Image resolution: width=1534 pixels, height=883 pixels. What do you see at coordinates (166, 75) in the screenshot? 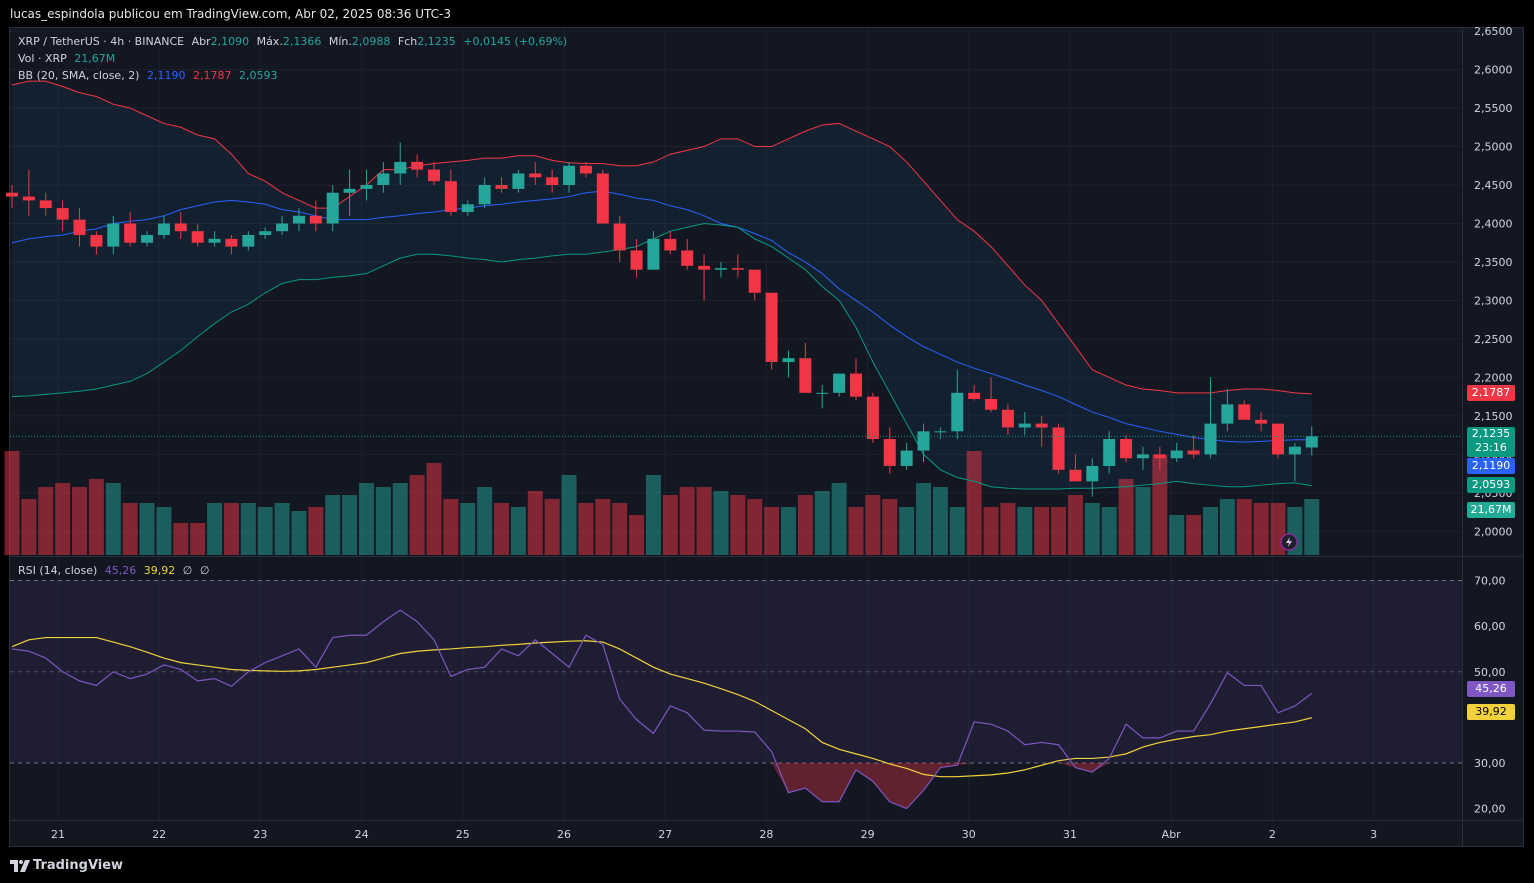
I see `bb-basis-value: 2,1190` at bounding box center [166, 75].